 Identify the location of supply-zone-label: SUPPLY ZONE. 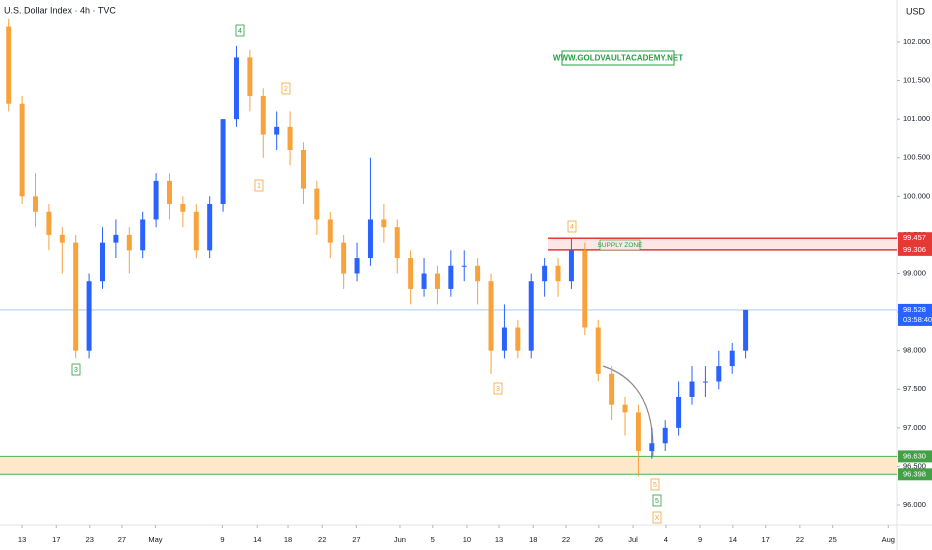
(621, 245).